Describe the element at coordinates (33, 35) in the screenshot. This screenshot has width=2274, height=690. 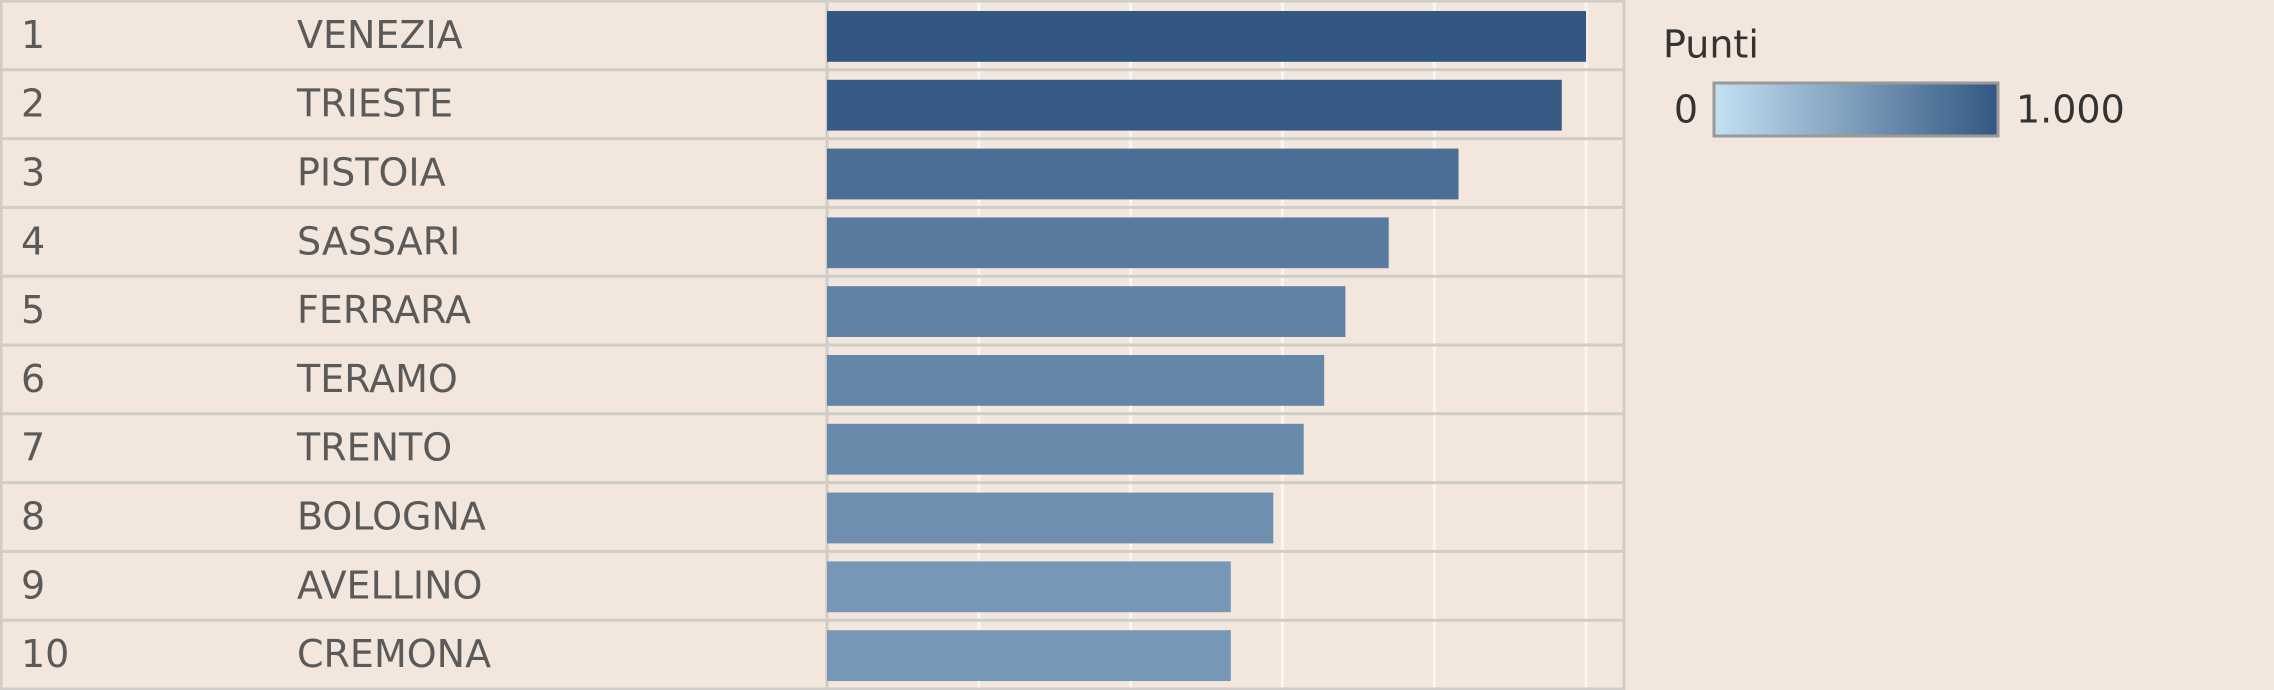
I see `rank-label: 1` at that location.